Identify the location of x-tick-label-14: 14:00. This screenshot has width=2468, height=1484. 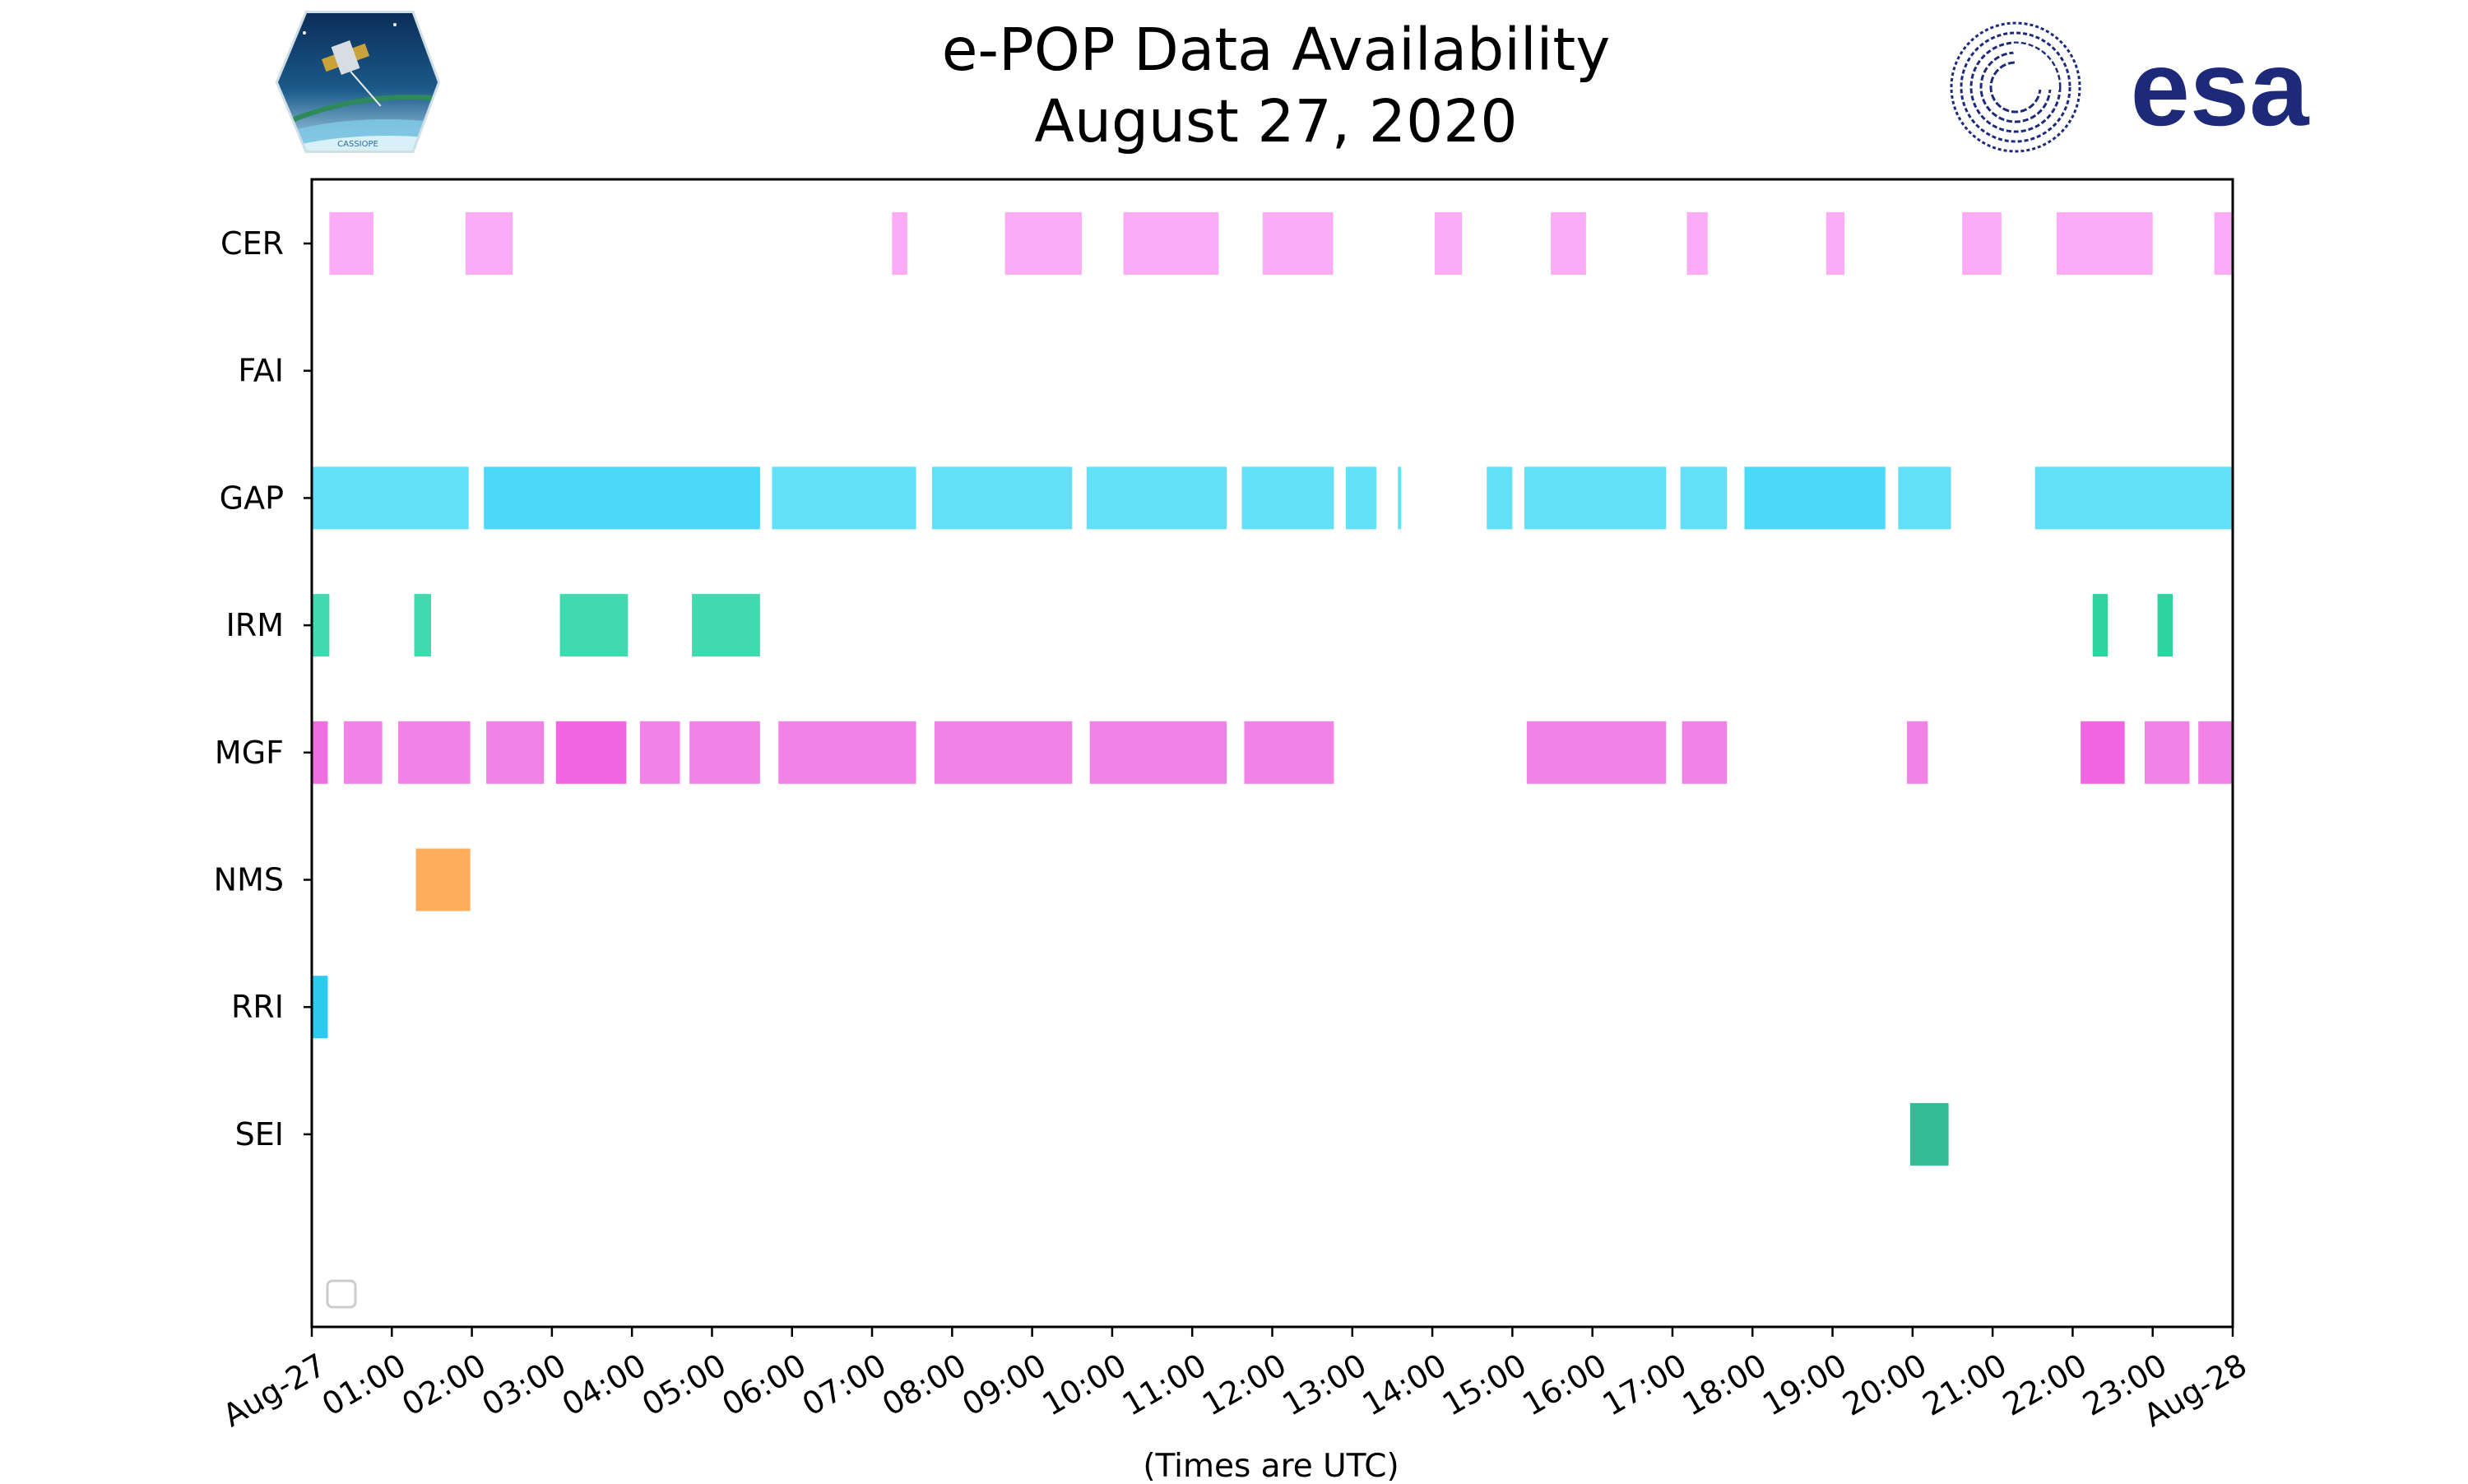
(1405, 1385).